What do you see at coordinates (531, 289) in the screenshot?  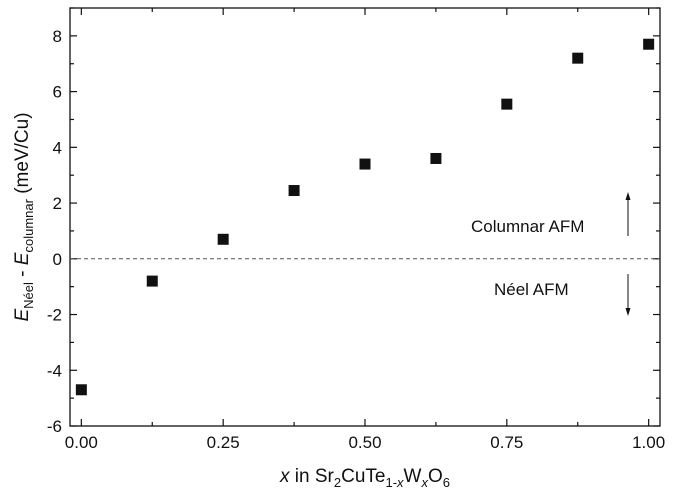 I see `annotation-neel-afm: Néel AFM` at bounding box center [531, 289].